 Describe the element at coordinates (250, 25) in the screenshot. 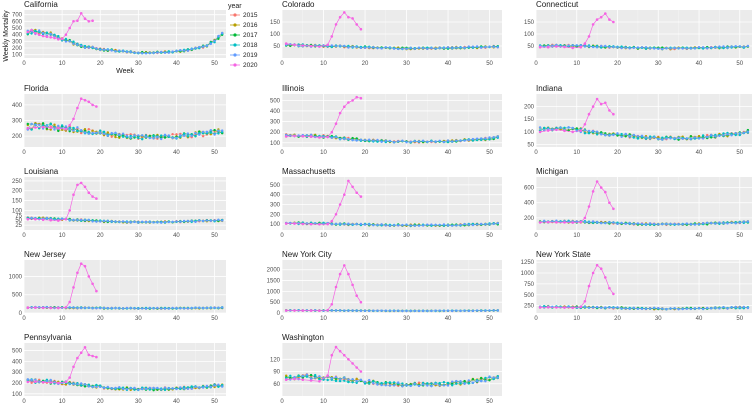

I see `legend-entry-label: 2016` at that location.